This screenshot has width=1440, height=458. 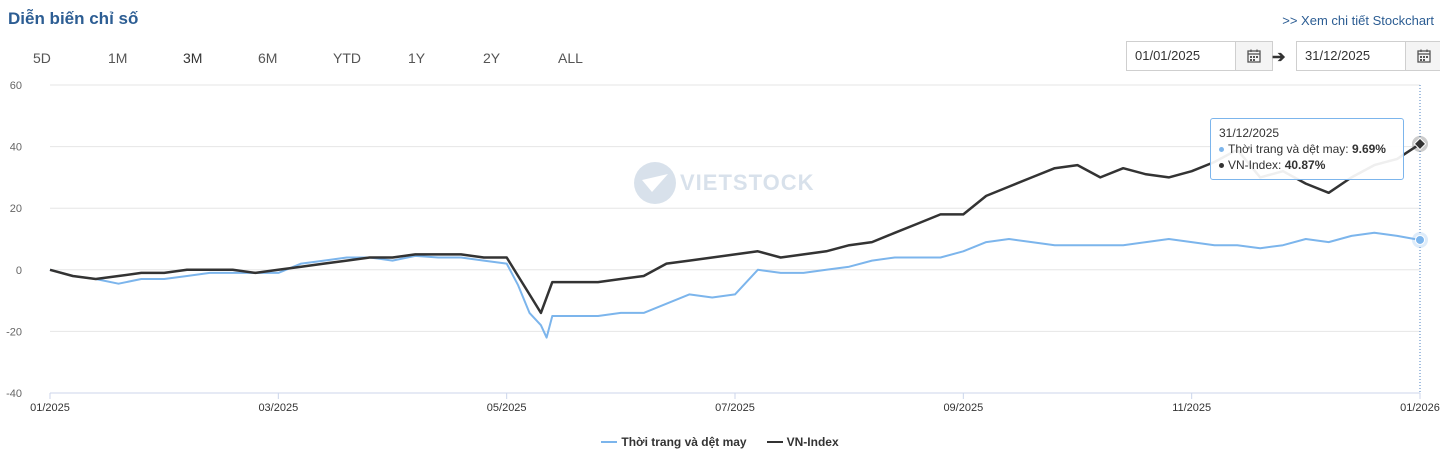 What do you see at coordinates (19, 271) in the screenshot?
I see `y-tick-label: 0` at bounding box center [19, 271].